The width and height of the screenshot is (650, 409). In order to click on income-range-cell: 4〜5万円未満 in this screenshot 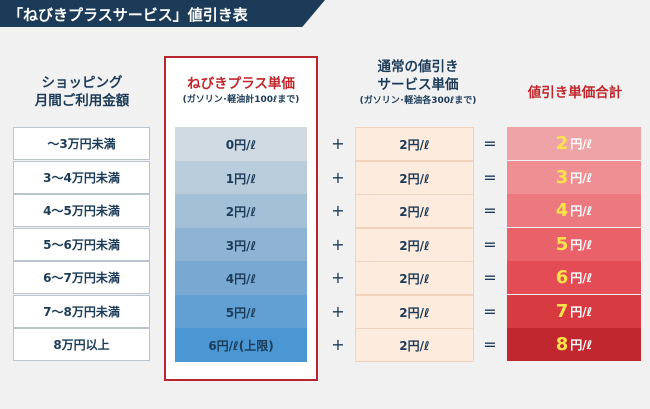, I will do `click(81, 210)`.